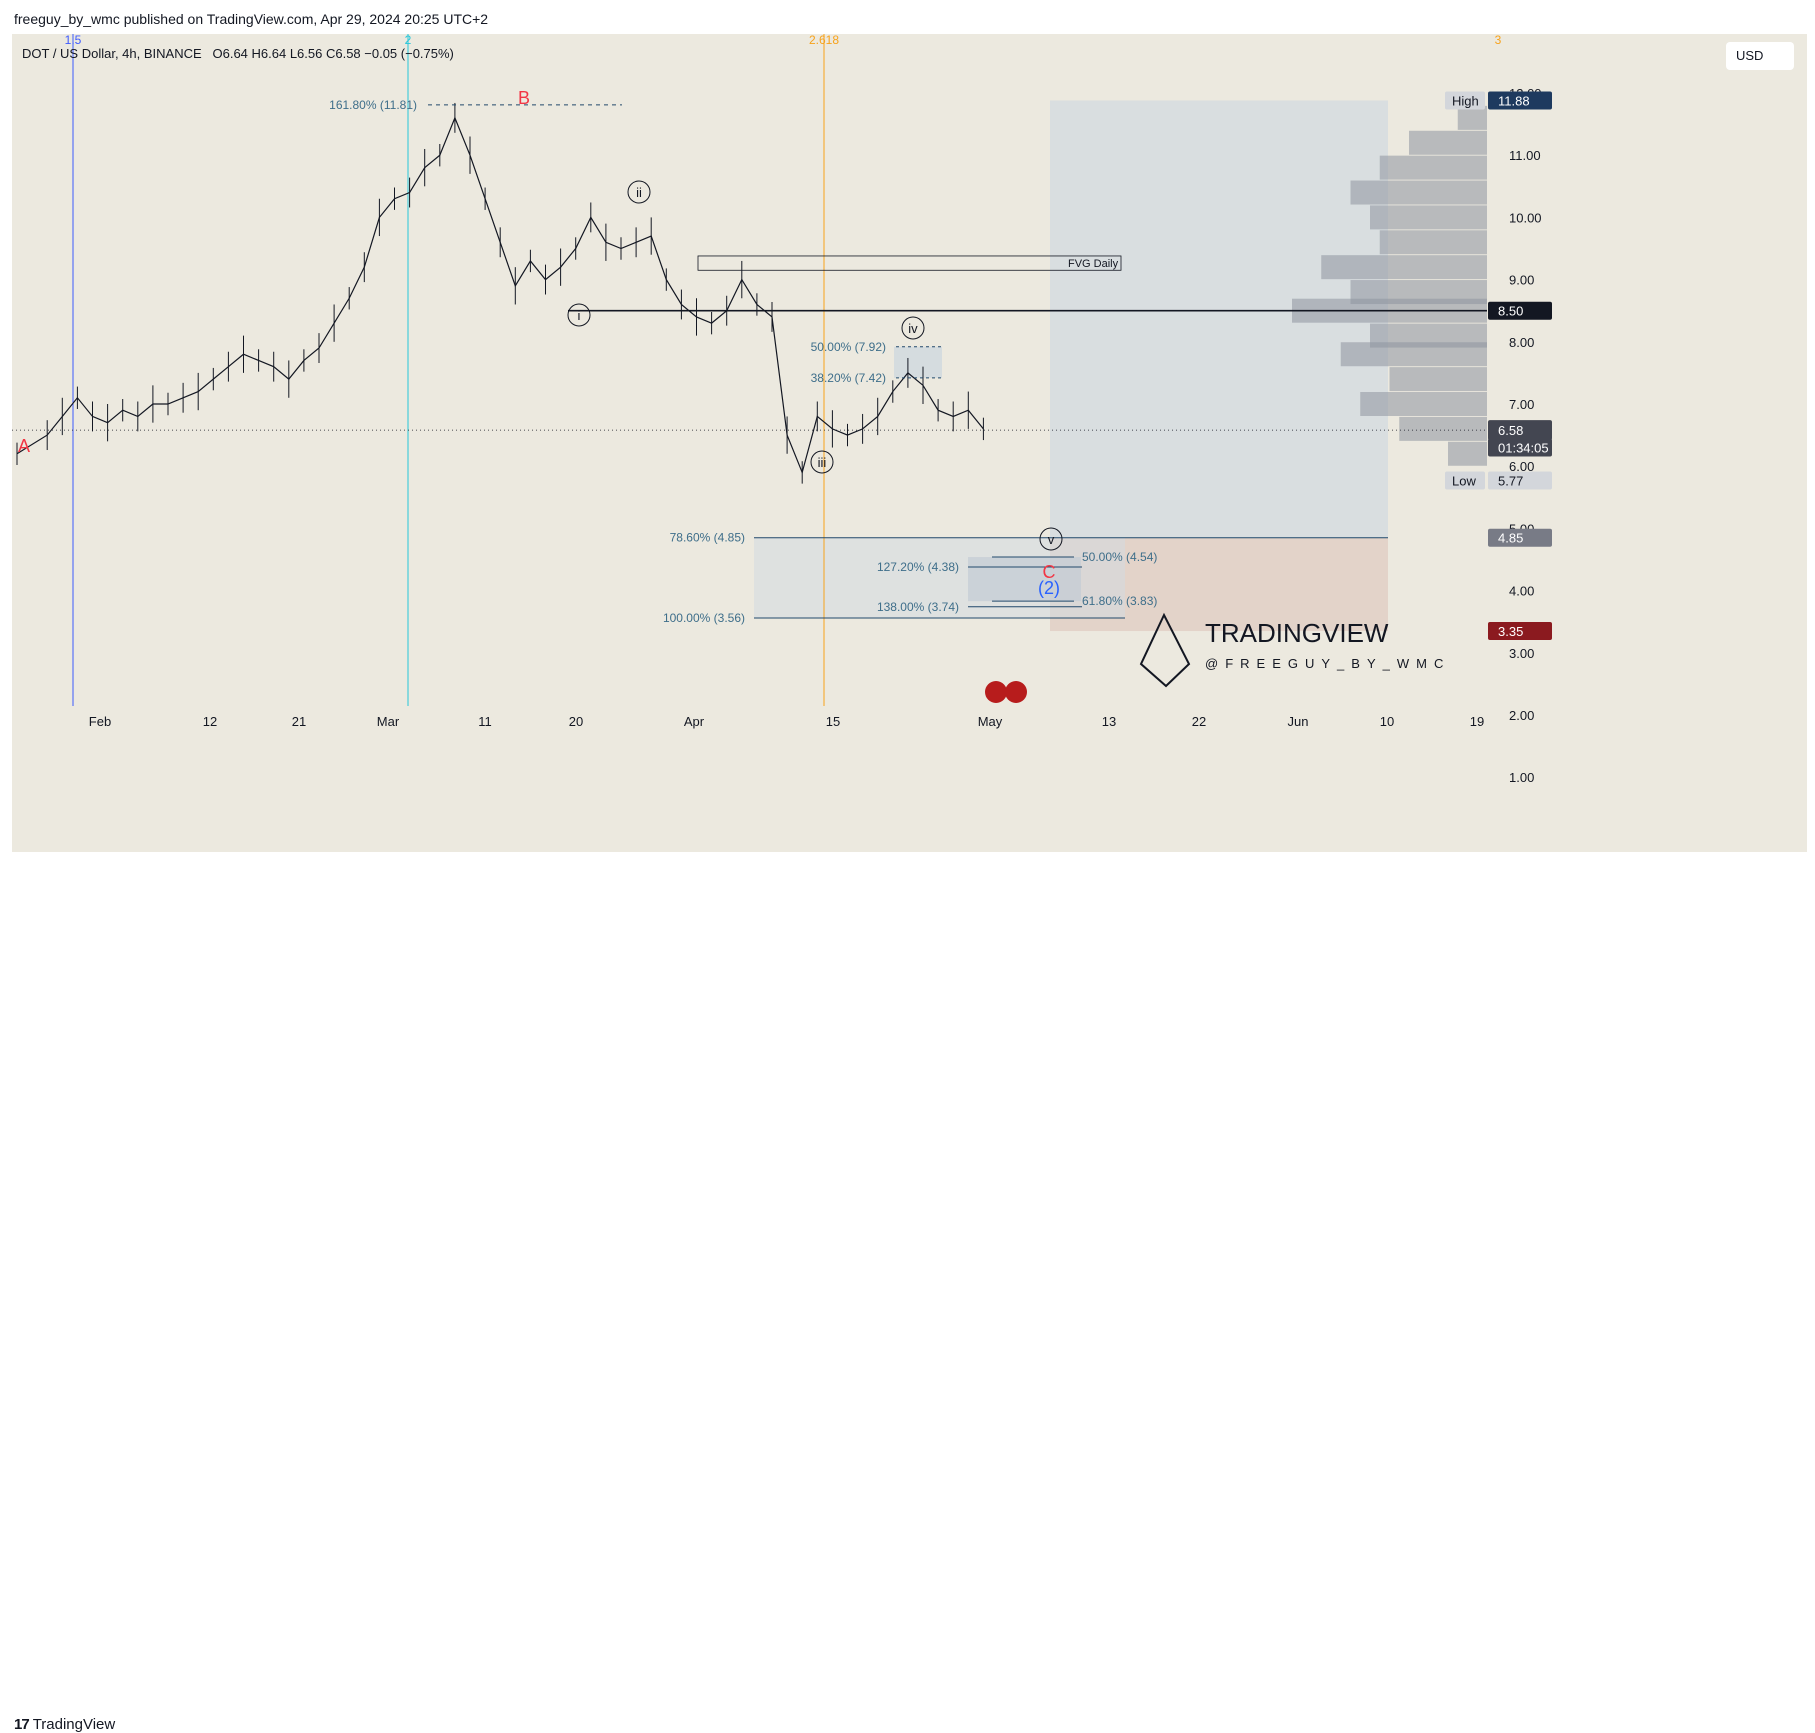 The width and height of the screenshot is (1815, 1733). I want to click on vertical-marker-label-2: 2.618, so click(824, 40).